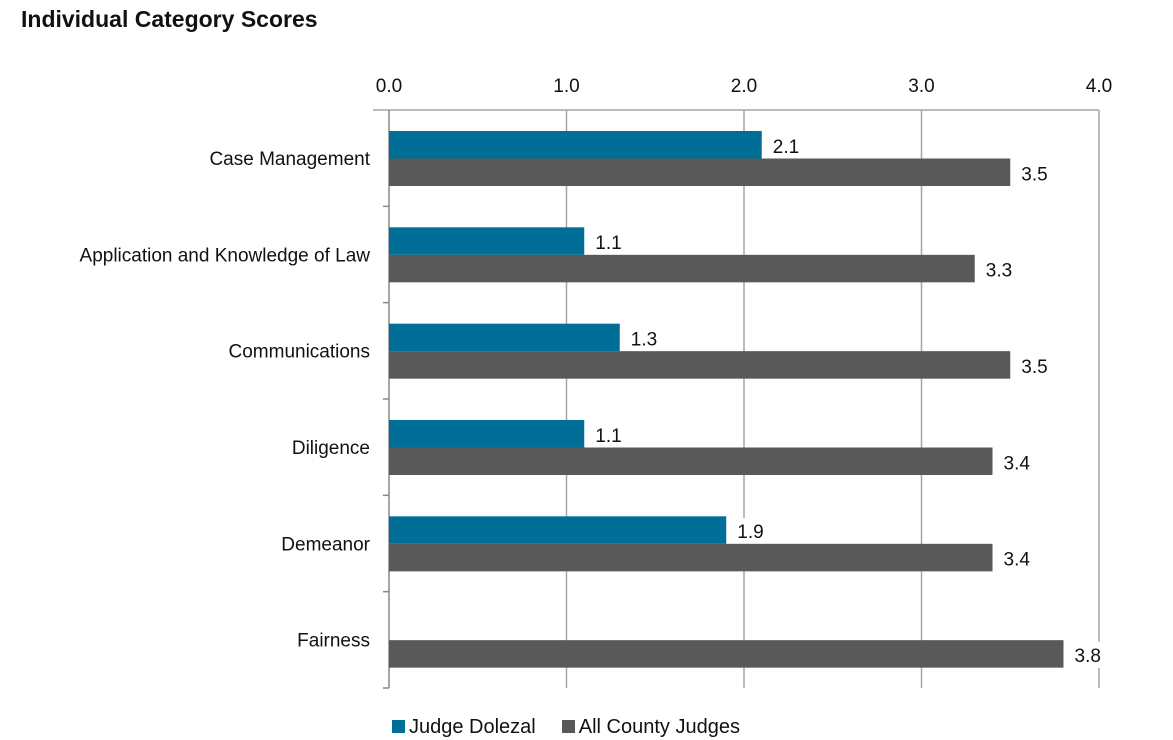  Describe the element at coordinates (921, 86) in the screenshot. I see `x-tick-label: 3.0` at that location.